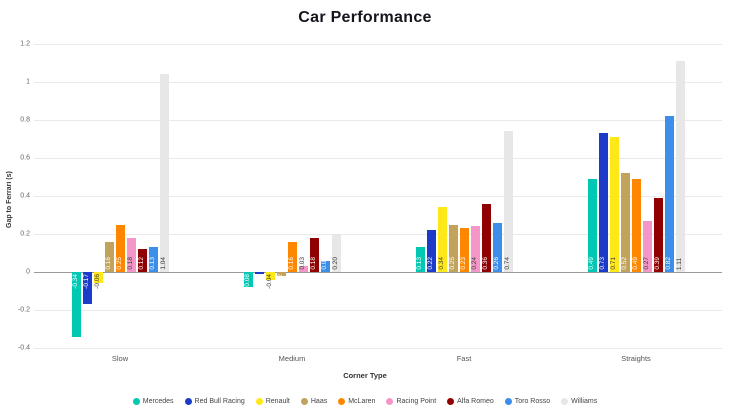  Describe the element at coordinates (362, 401) in the screenshot. I see `legend-label: McLaren` at that location.